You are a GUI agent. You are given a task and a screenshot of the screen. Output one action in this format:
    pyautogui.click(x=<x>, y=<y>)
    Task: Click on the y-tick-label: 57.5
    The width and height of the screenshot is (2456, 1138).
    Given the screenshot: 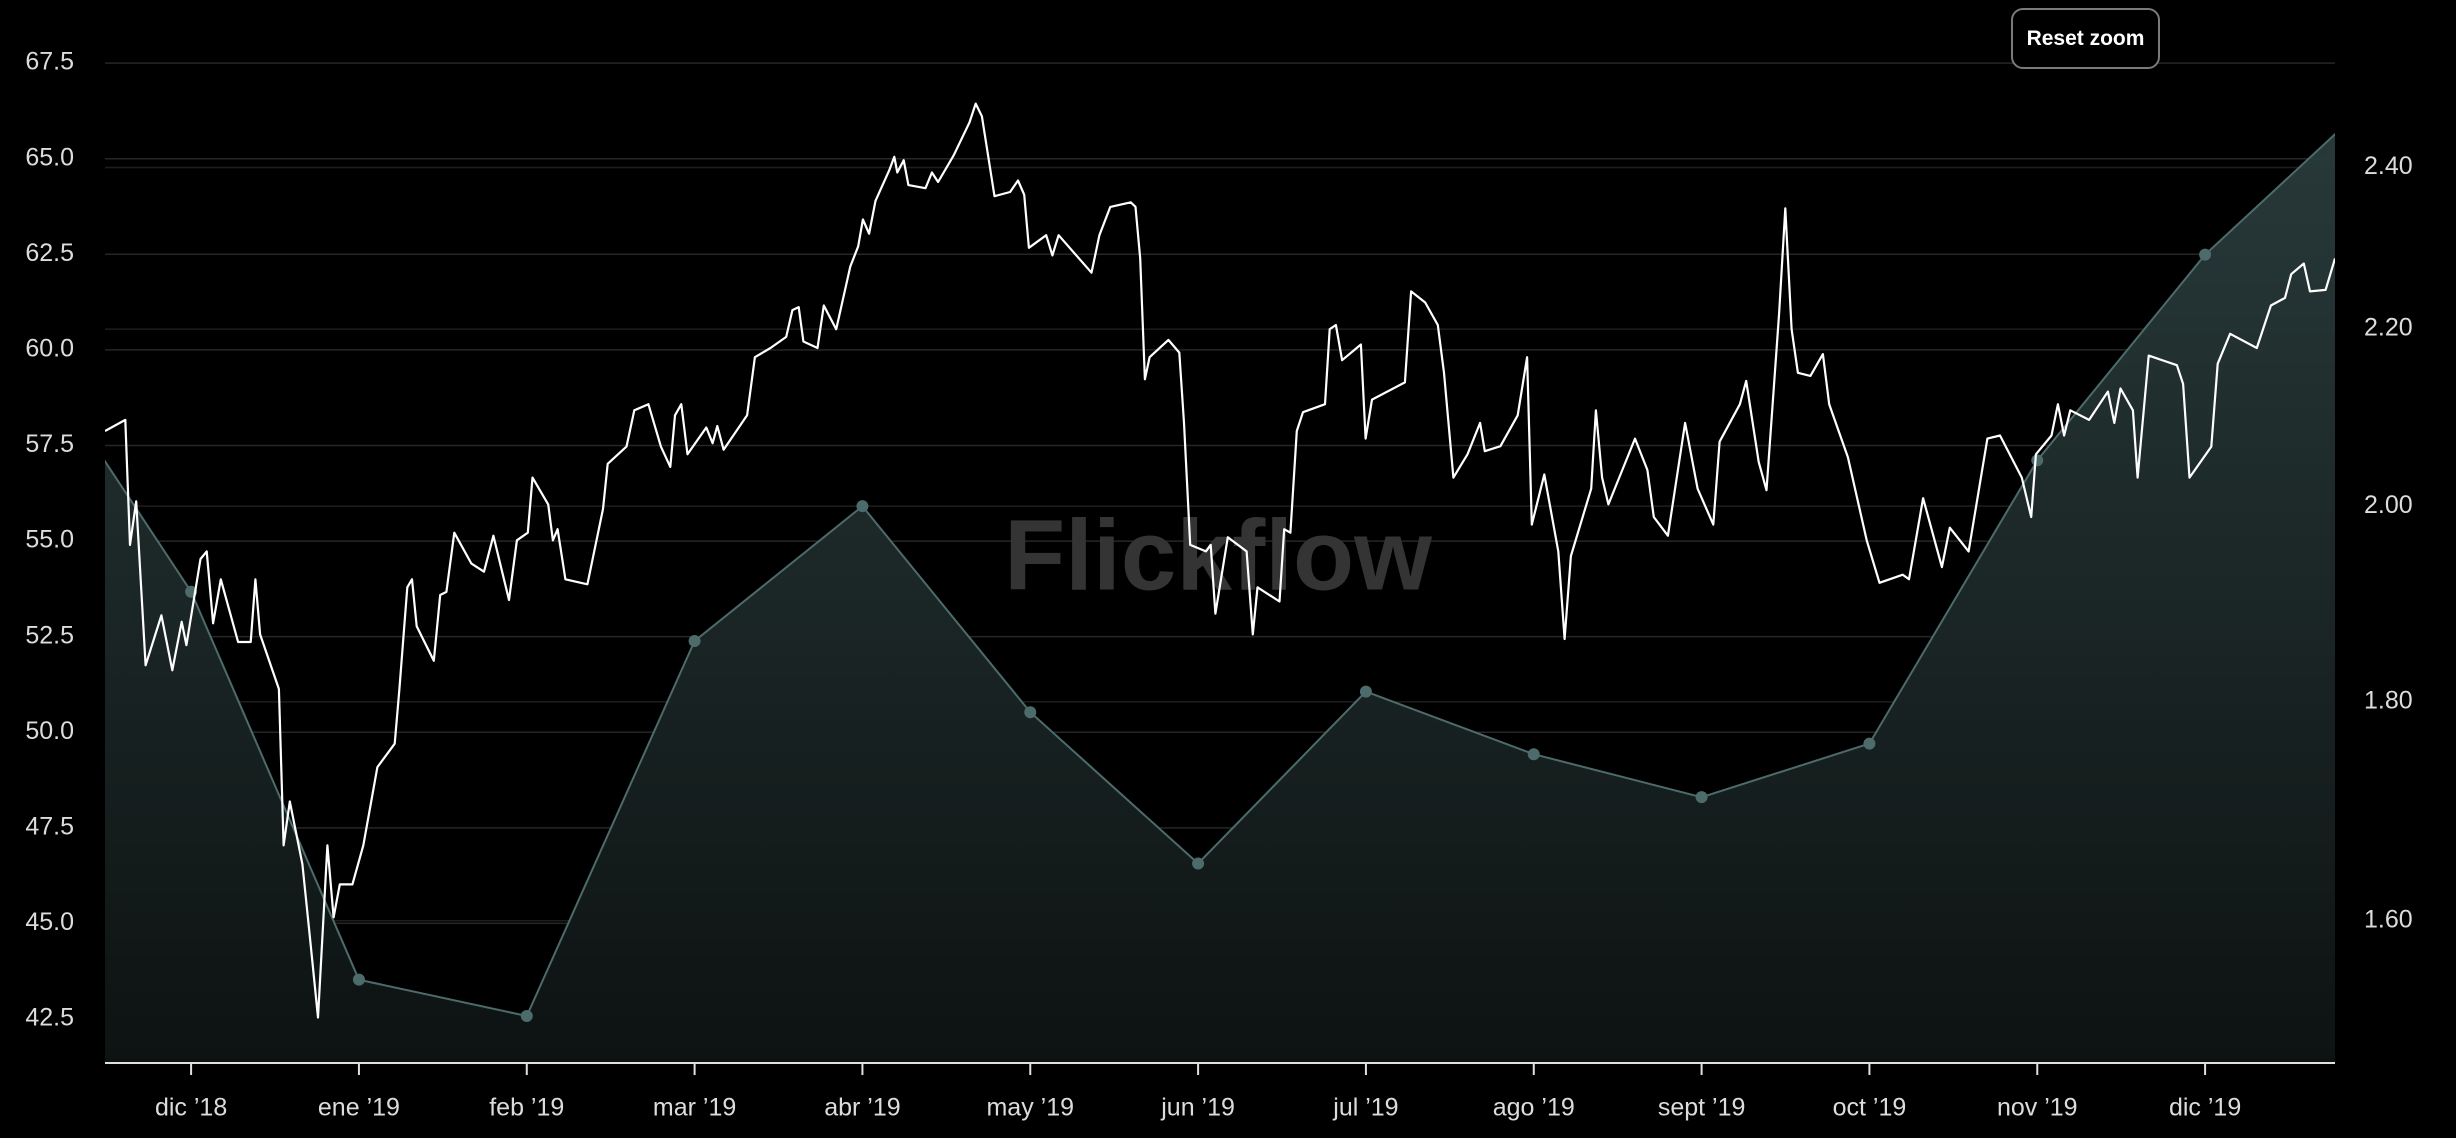 What is the action you would take?
    pyautogui.click(x=49, y=444)
    